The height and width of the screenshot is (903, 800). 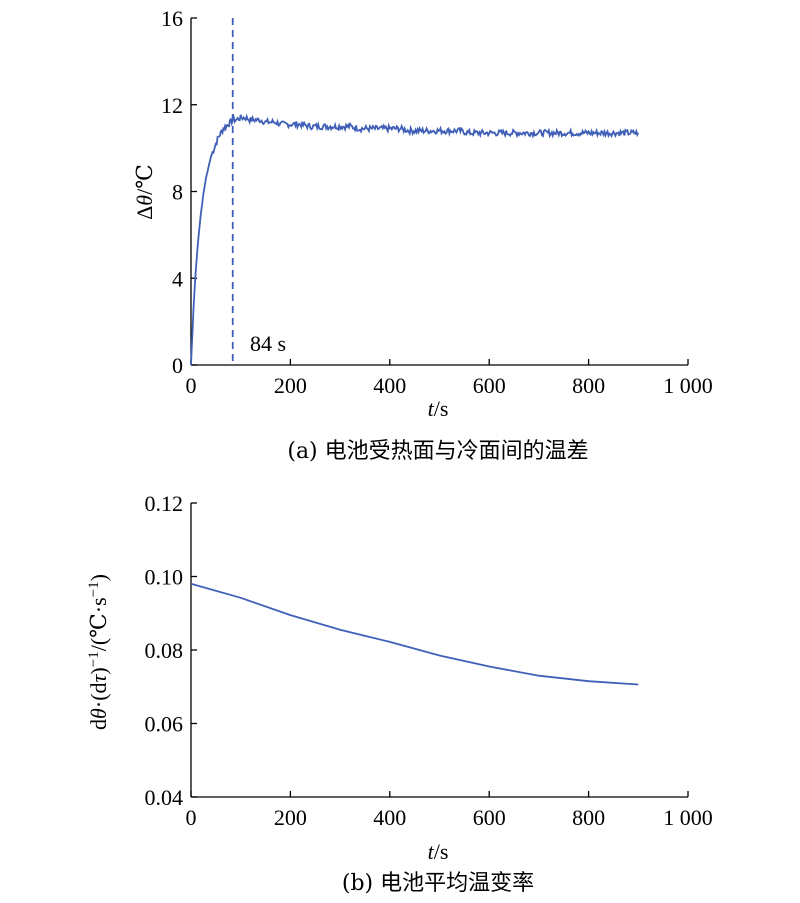 What do you see at coordinates (437, 451) in the screenshot?
I see `chart-a-caption: (a) 电池受热面与冷面间的温差` at bounding box center [437, 451].